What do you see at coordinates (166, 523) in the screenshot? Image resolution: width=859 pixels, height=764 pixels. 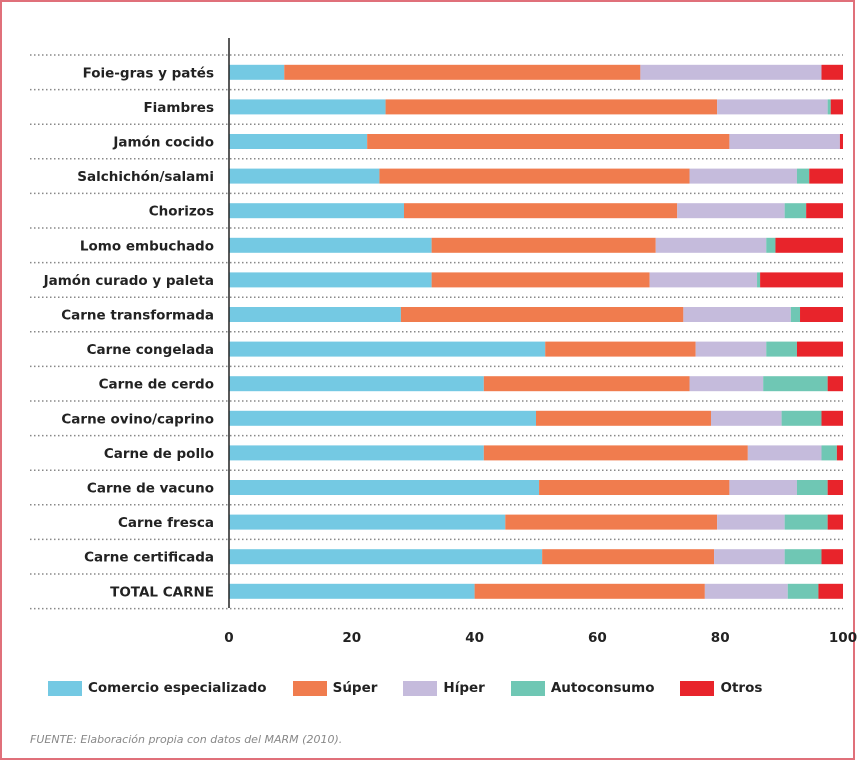 I see `category-label: Carne fresca` at bounding box center [166, 523].